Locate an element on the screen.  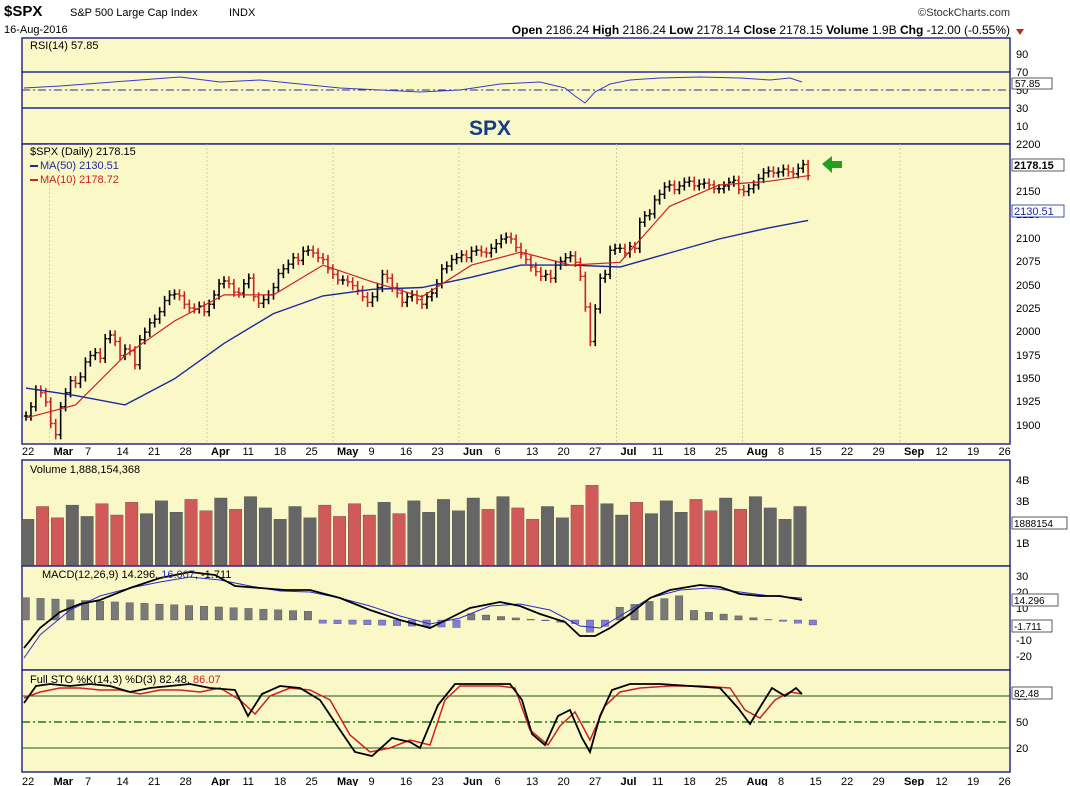
macd-title: MACD(12,26,9) 14.296, 16.007, -1.711 is located at coordinates (136, 575).